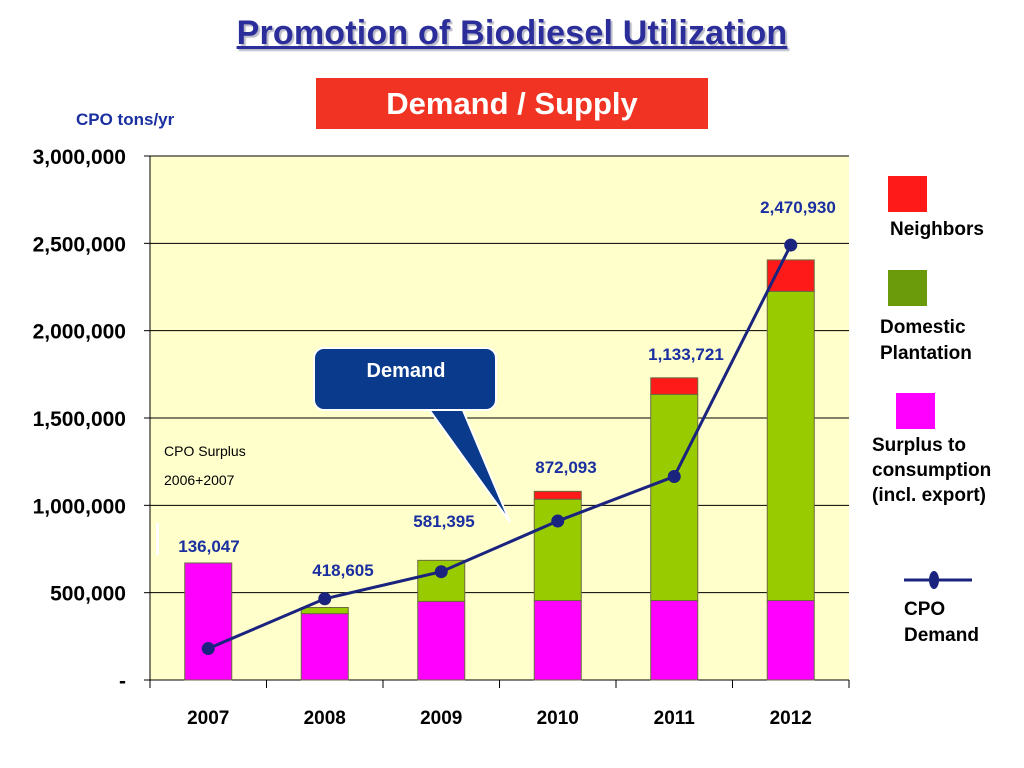  I want to click on legend-label-demand-1: CPO, so click(925, 609).